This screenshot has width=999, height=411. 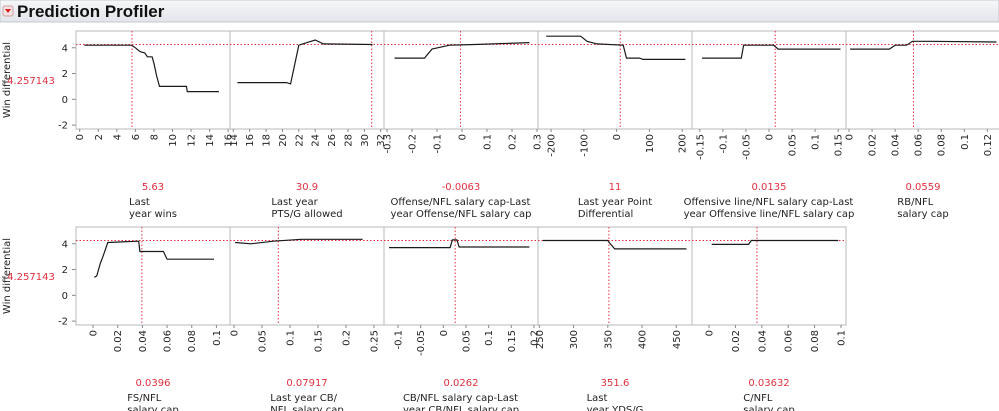 What do you see at coordinates (31, 277) in the screenshot?
I see `response-value: 4.257143` at bounding box center [31, 277].